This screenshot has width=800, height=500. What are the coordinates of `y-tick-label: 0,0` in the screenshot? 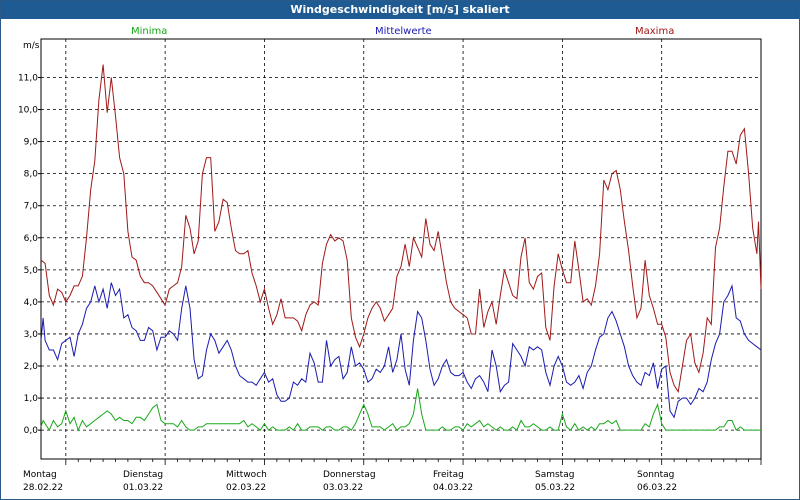 It's located at (31, 431).